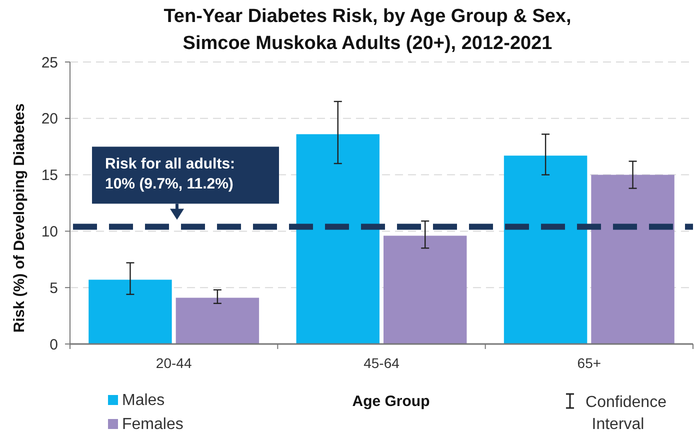  What do you see at coordinates (391, 401) in the screenshot?
I see `x-axis-title: Age Group` at bounding box center [391, 401].